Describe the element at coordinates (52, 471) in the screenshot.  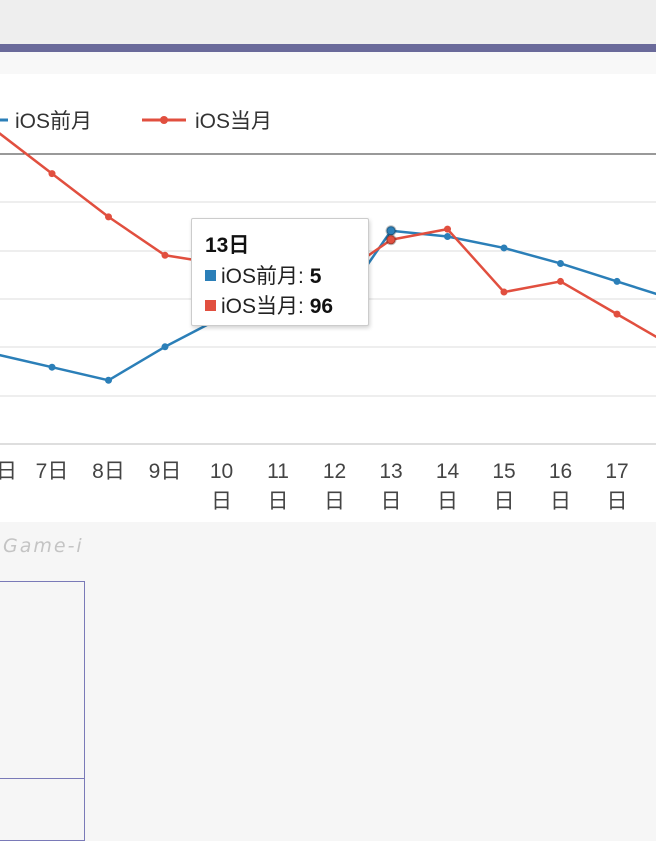
I see `x-tick-label: 7日` at that location.